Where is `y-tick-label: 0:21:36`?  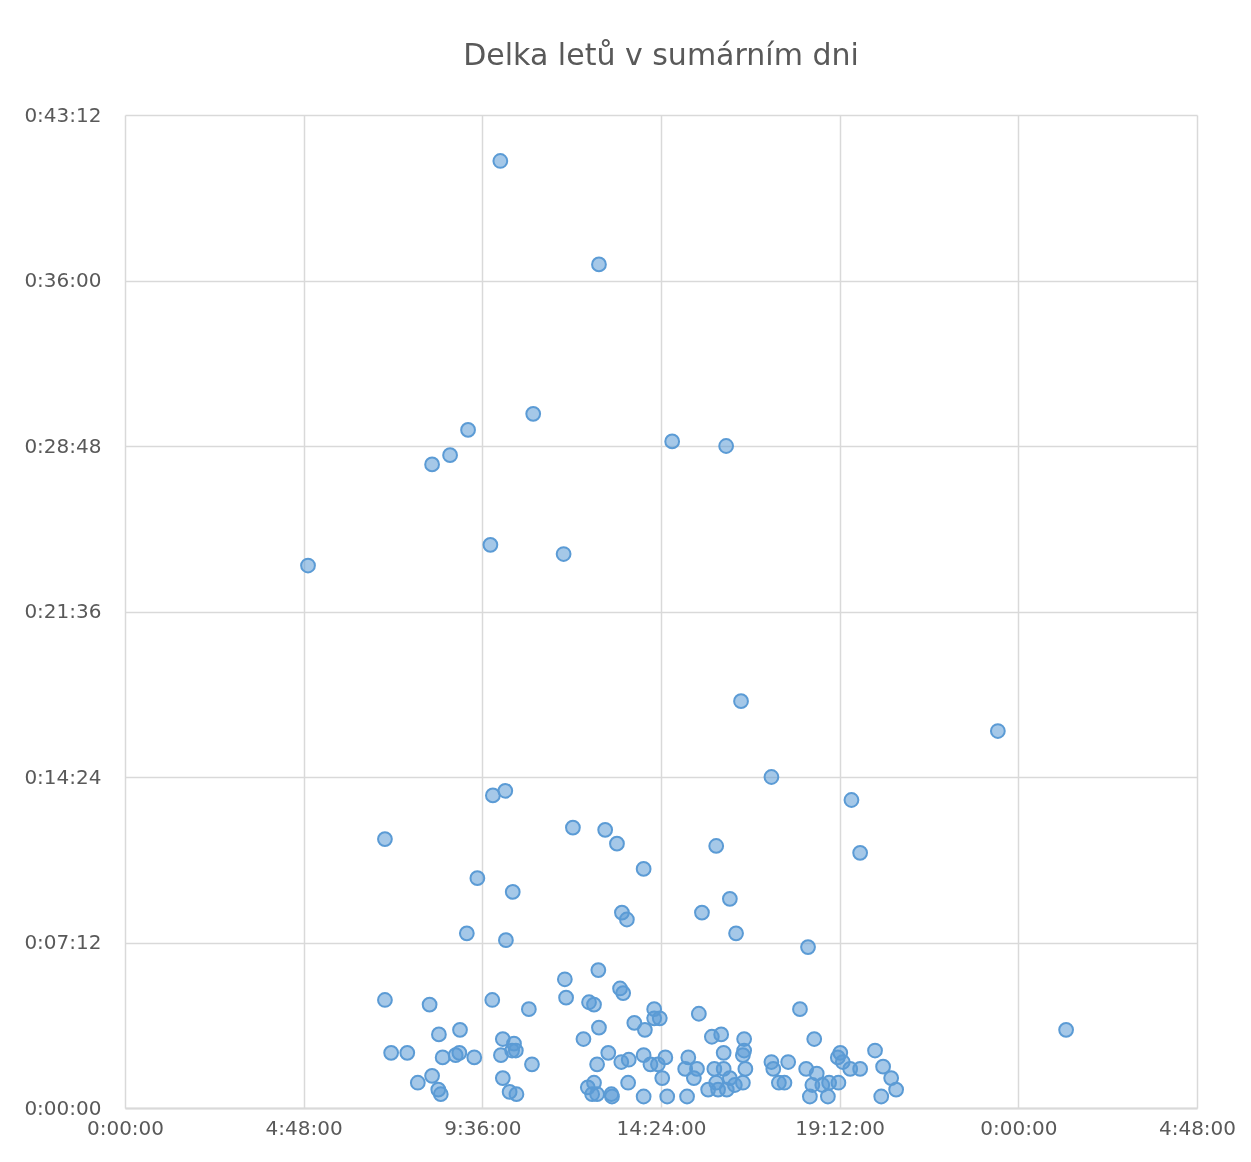
y-tick-label: 0:21:36 is located at coordinates (63, 611).